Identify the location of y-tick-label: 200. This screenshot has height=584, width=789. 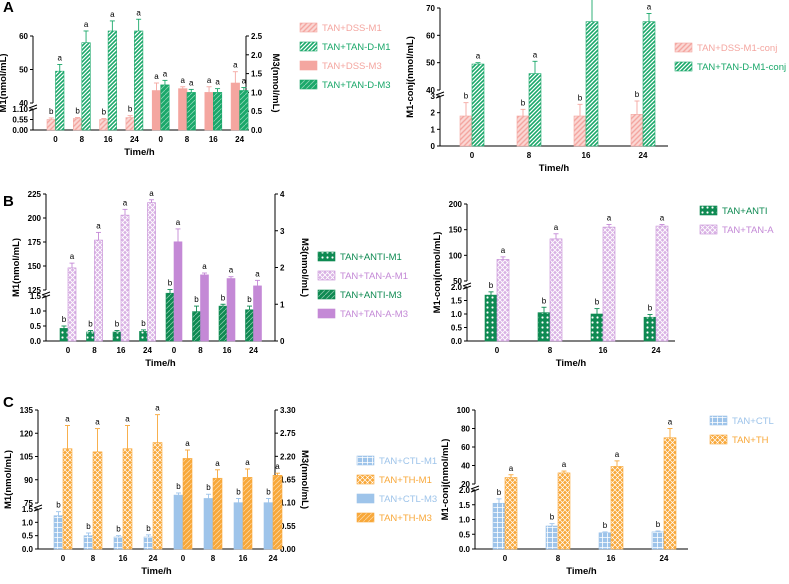
(35, 218).